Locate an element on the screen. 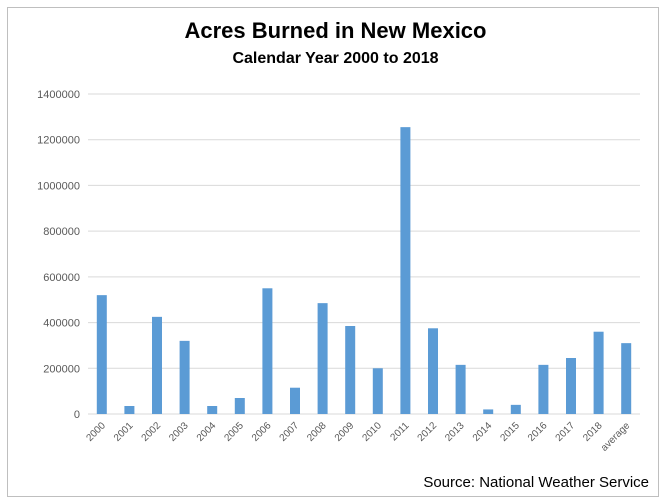 This screenshot has width=671, height=504. y-tick-label: 1400000 is located at coordinates (58, 95).